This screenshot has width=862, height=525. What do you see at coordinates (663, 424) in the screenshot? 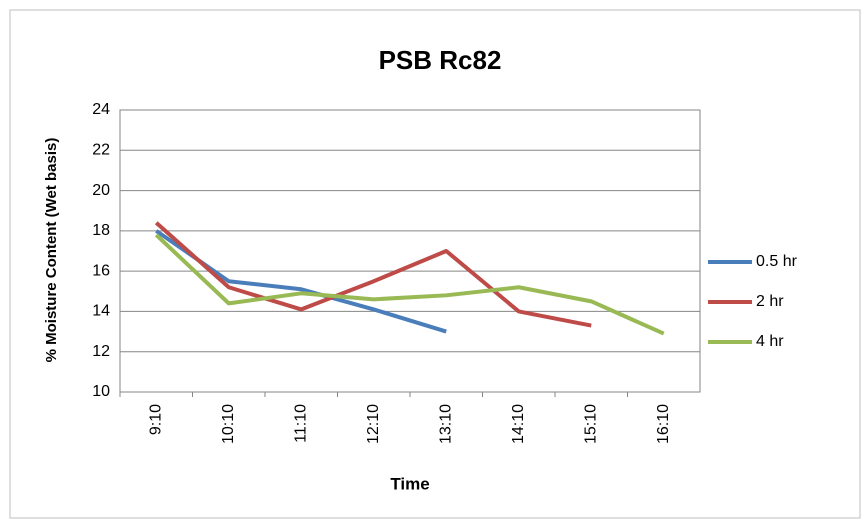
I see `x-tick-label: 16:10` at bounding box center [663, 424].